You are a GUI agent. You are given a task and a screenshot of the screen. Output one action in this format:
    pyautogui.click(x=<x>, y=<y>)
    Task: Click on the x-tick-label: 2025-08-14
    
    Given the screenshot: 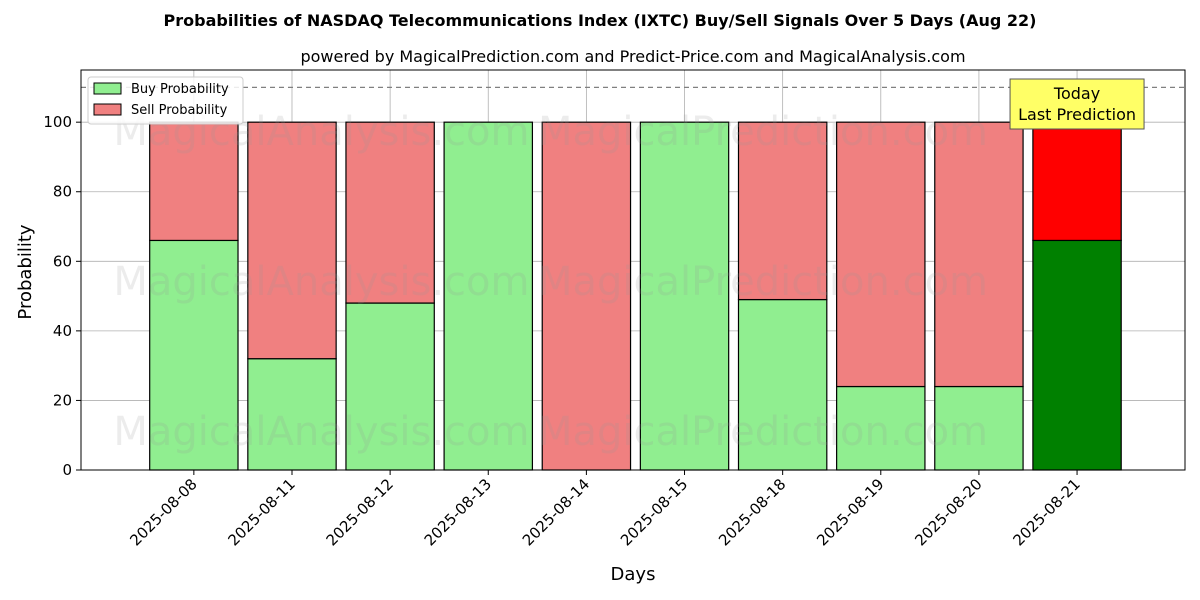 What is the action you would take?
    pyautogui.click(x=556, y=512)
    